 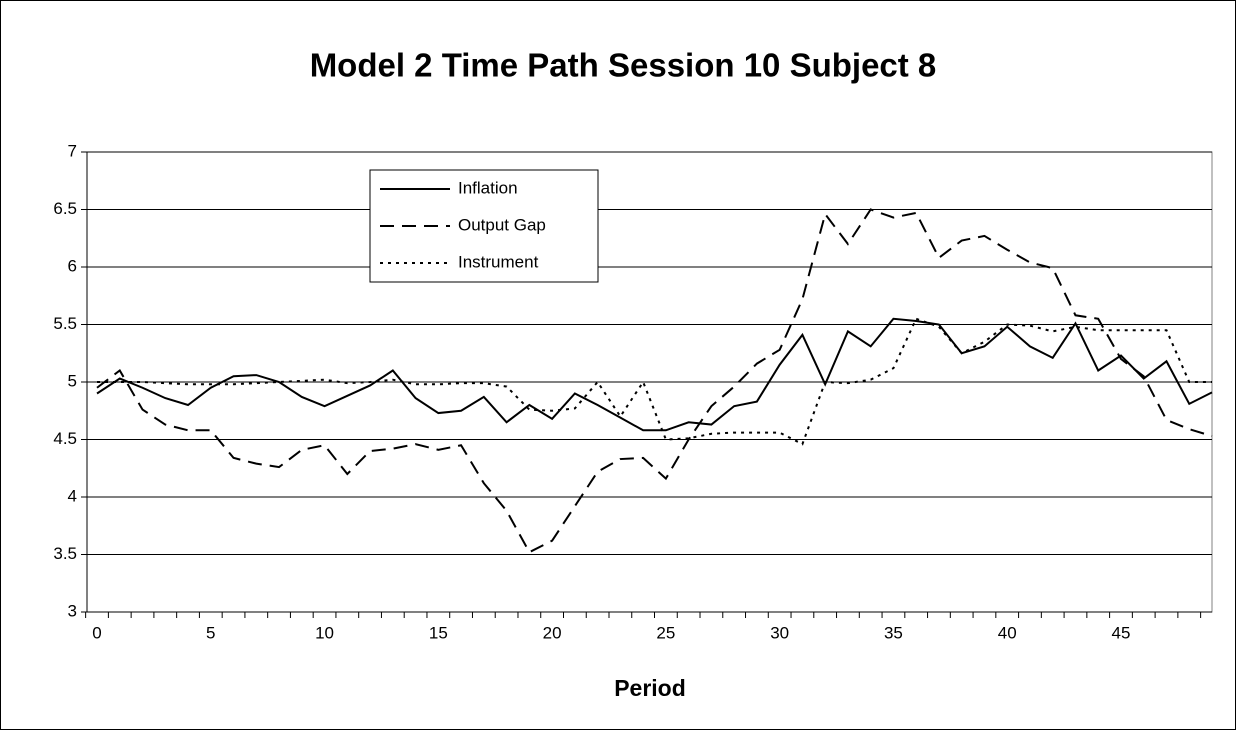 I want to click on y-tick-label: 3, so click(x=72, y=610).